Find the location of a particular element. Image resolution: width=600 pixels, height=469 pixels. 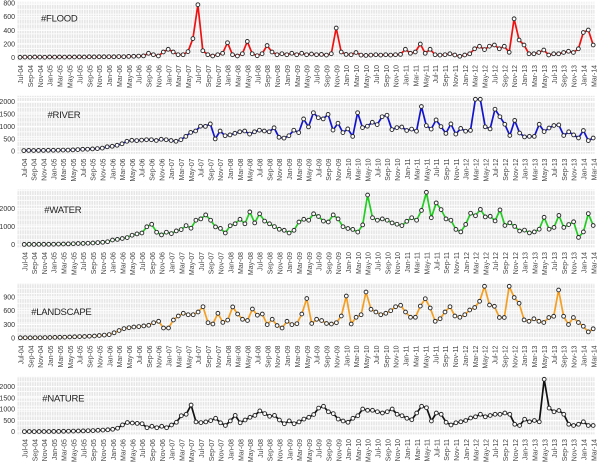

svg-text: 900 is located at coordinates (9, 297).